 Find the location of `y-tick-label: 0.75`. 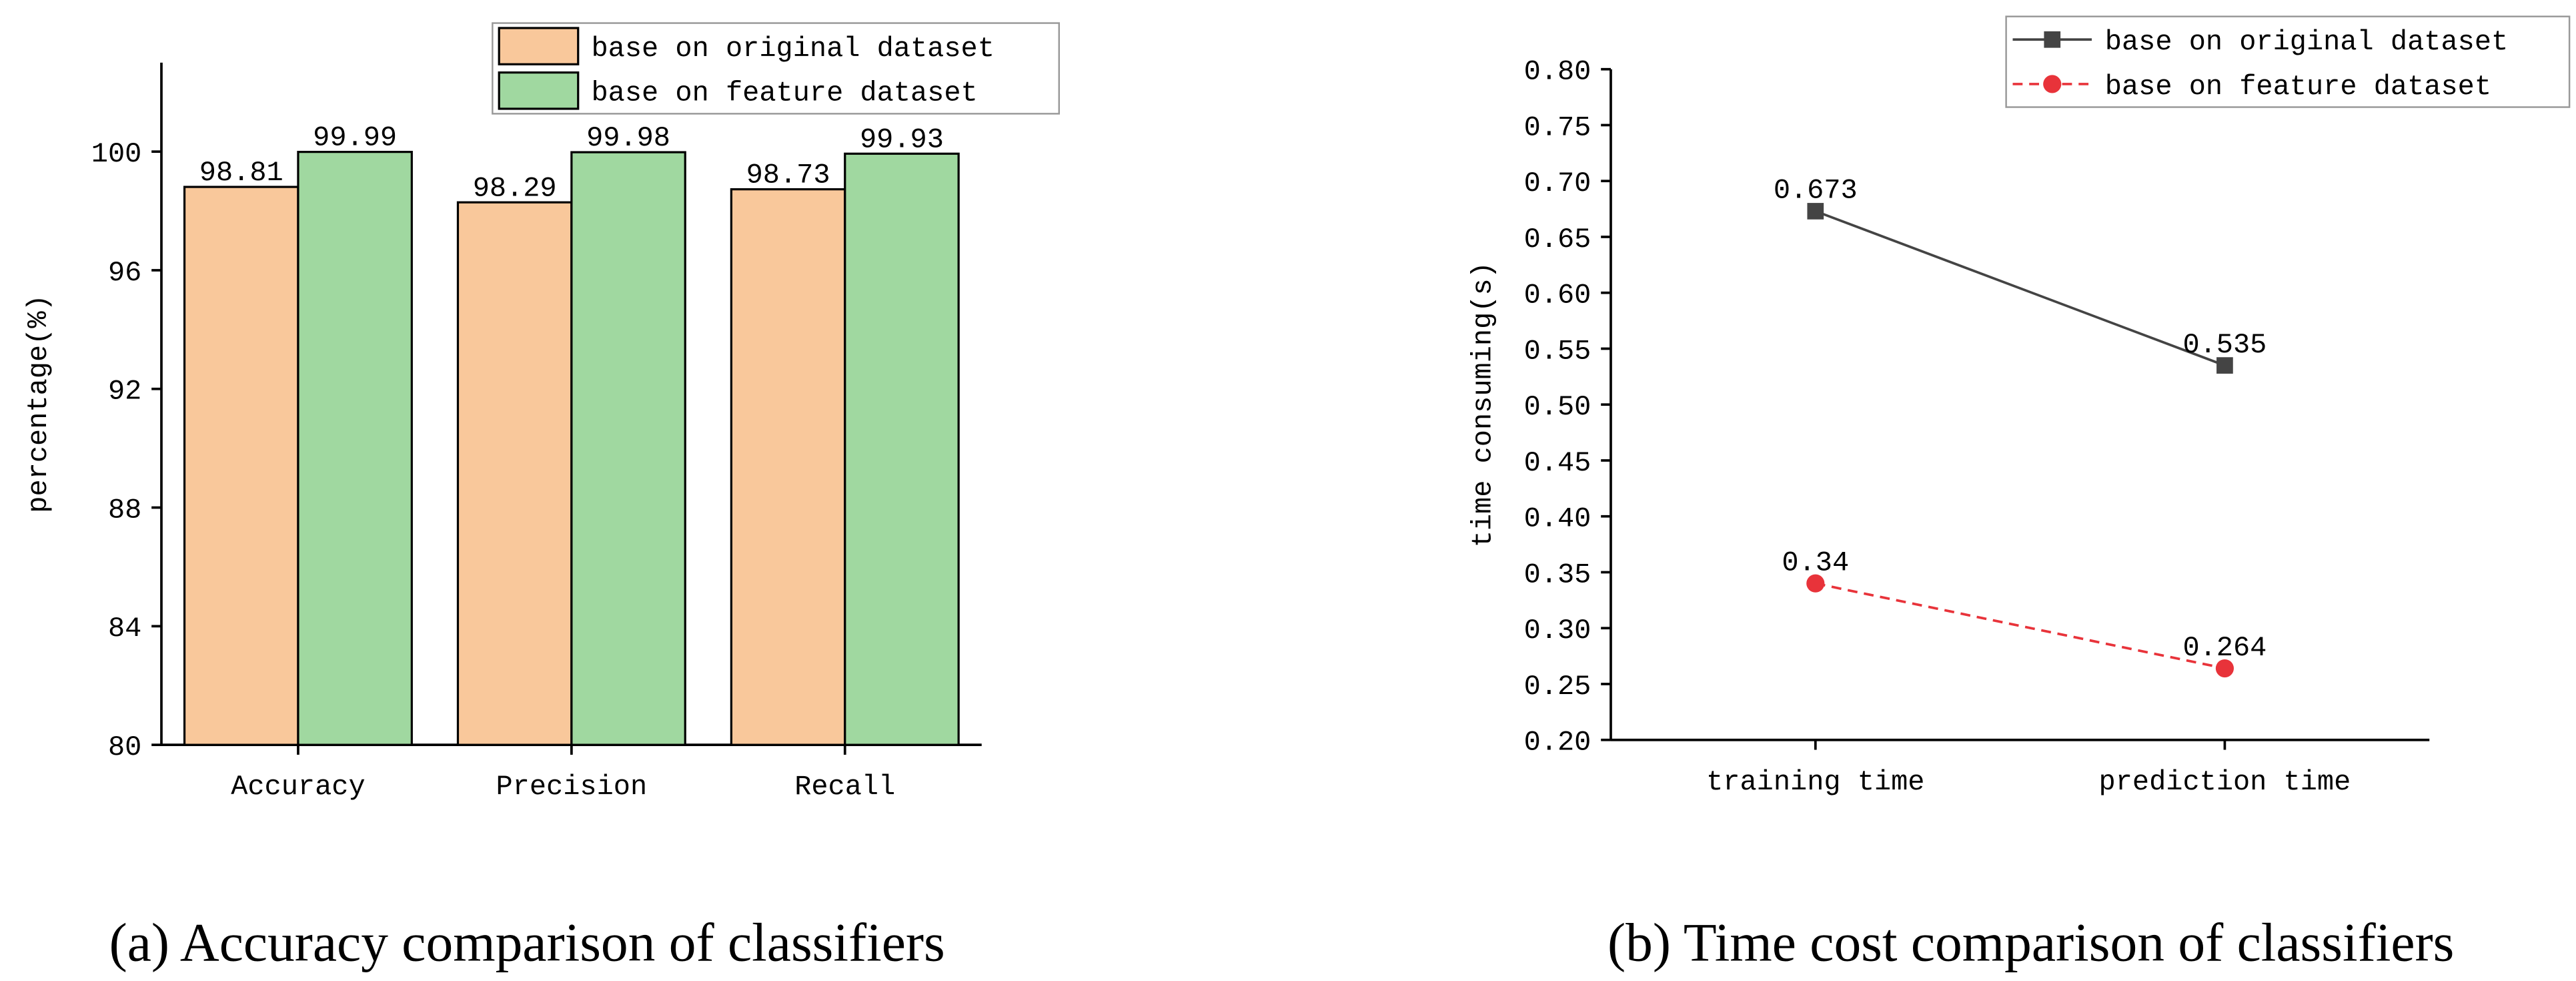

y-tick-label: 0.75 is located at coordinates (1557, 127).